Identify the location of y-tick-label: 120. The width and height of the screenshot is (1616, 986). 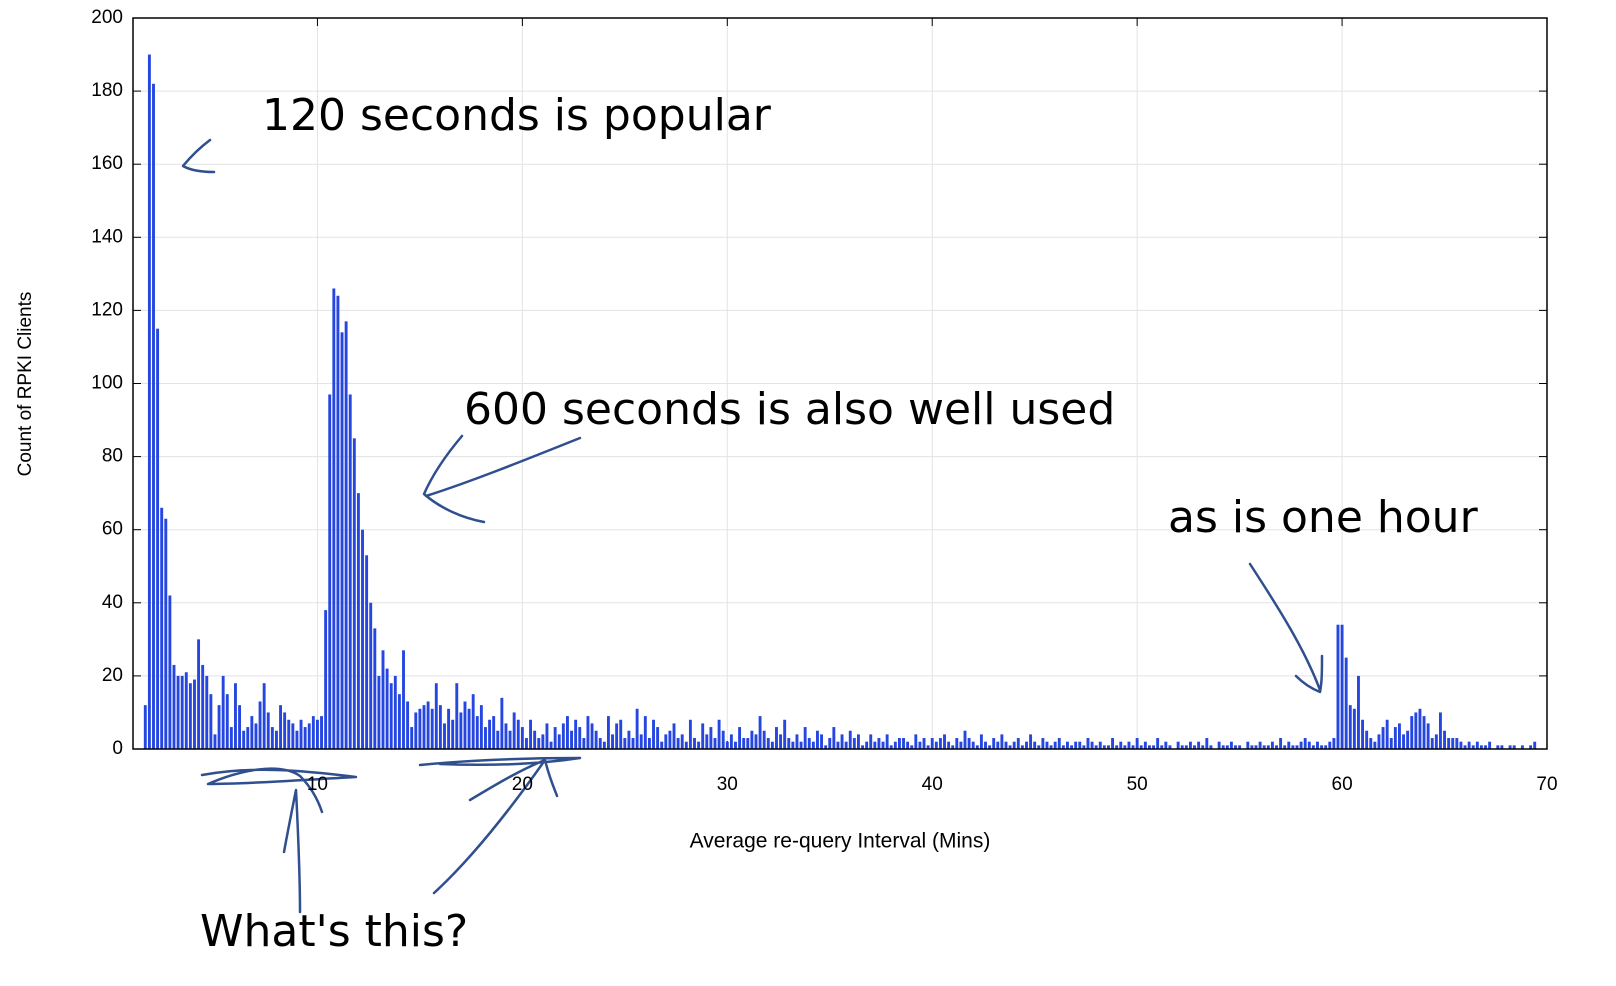
(107, 309).